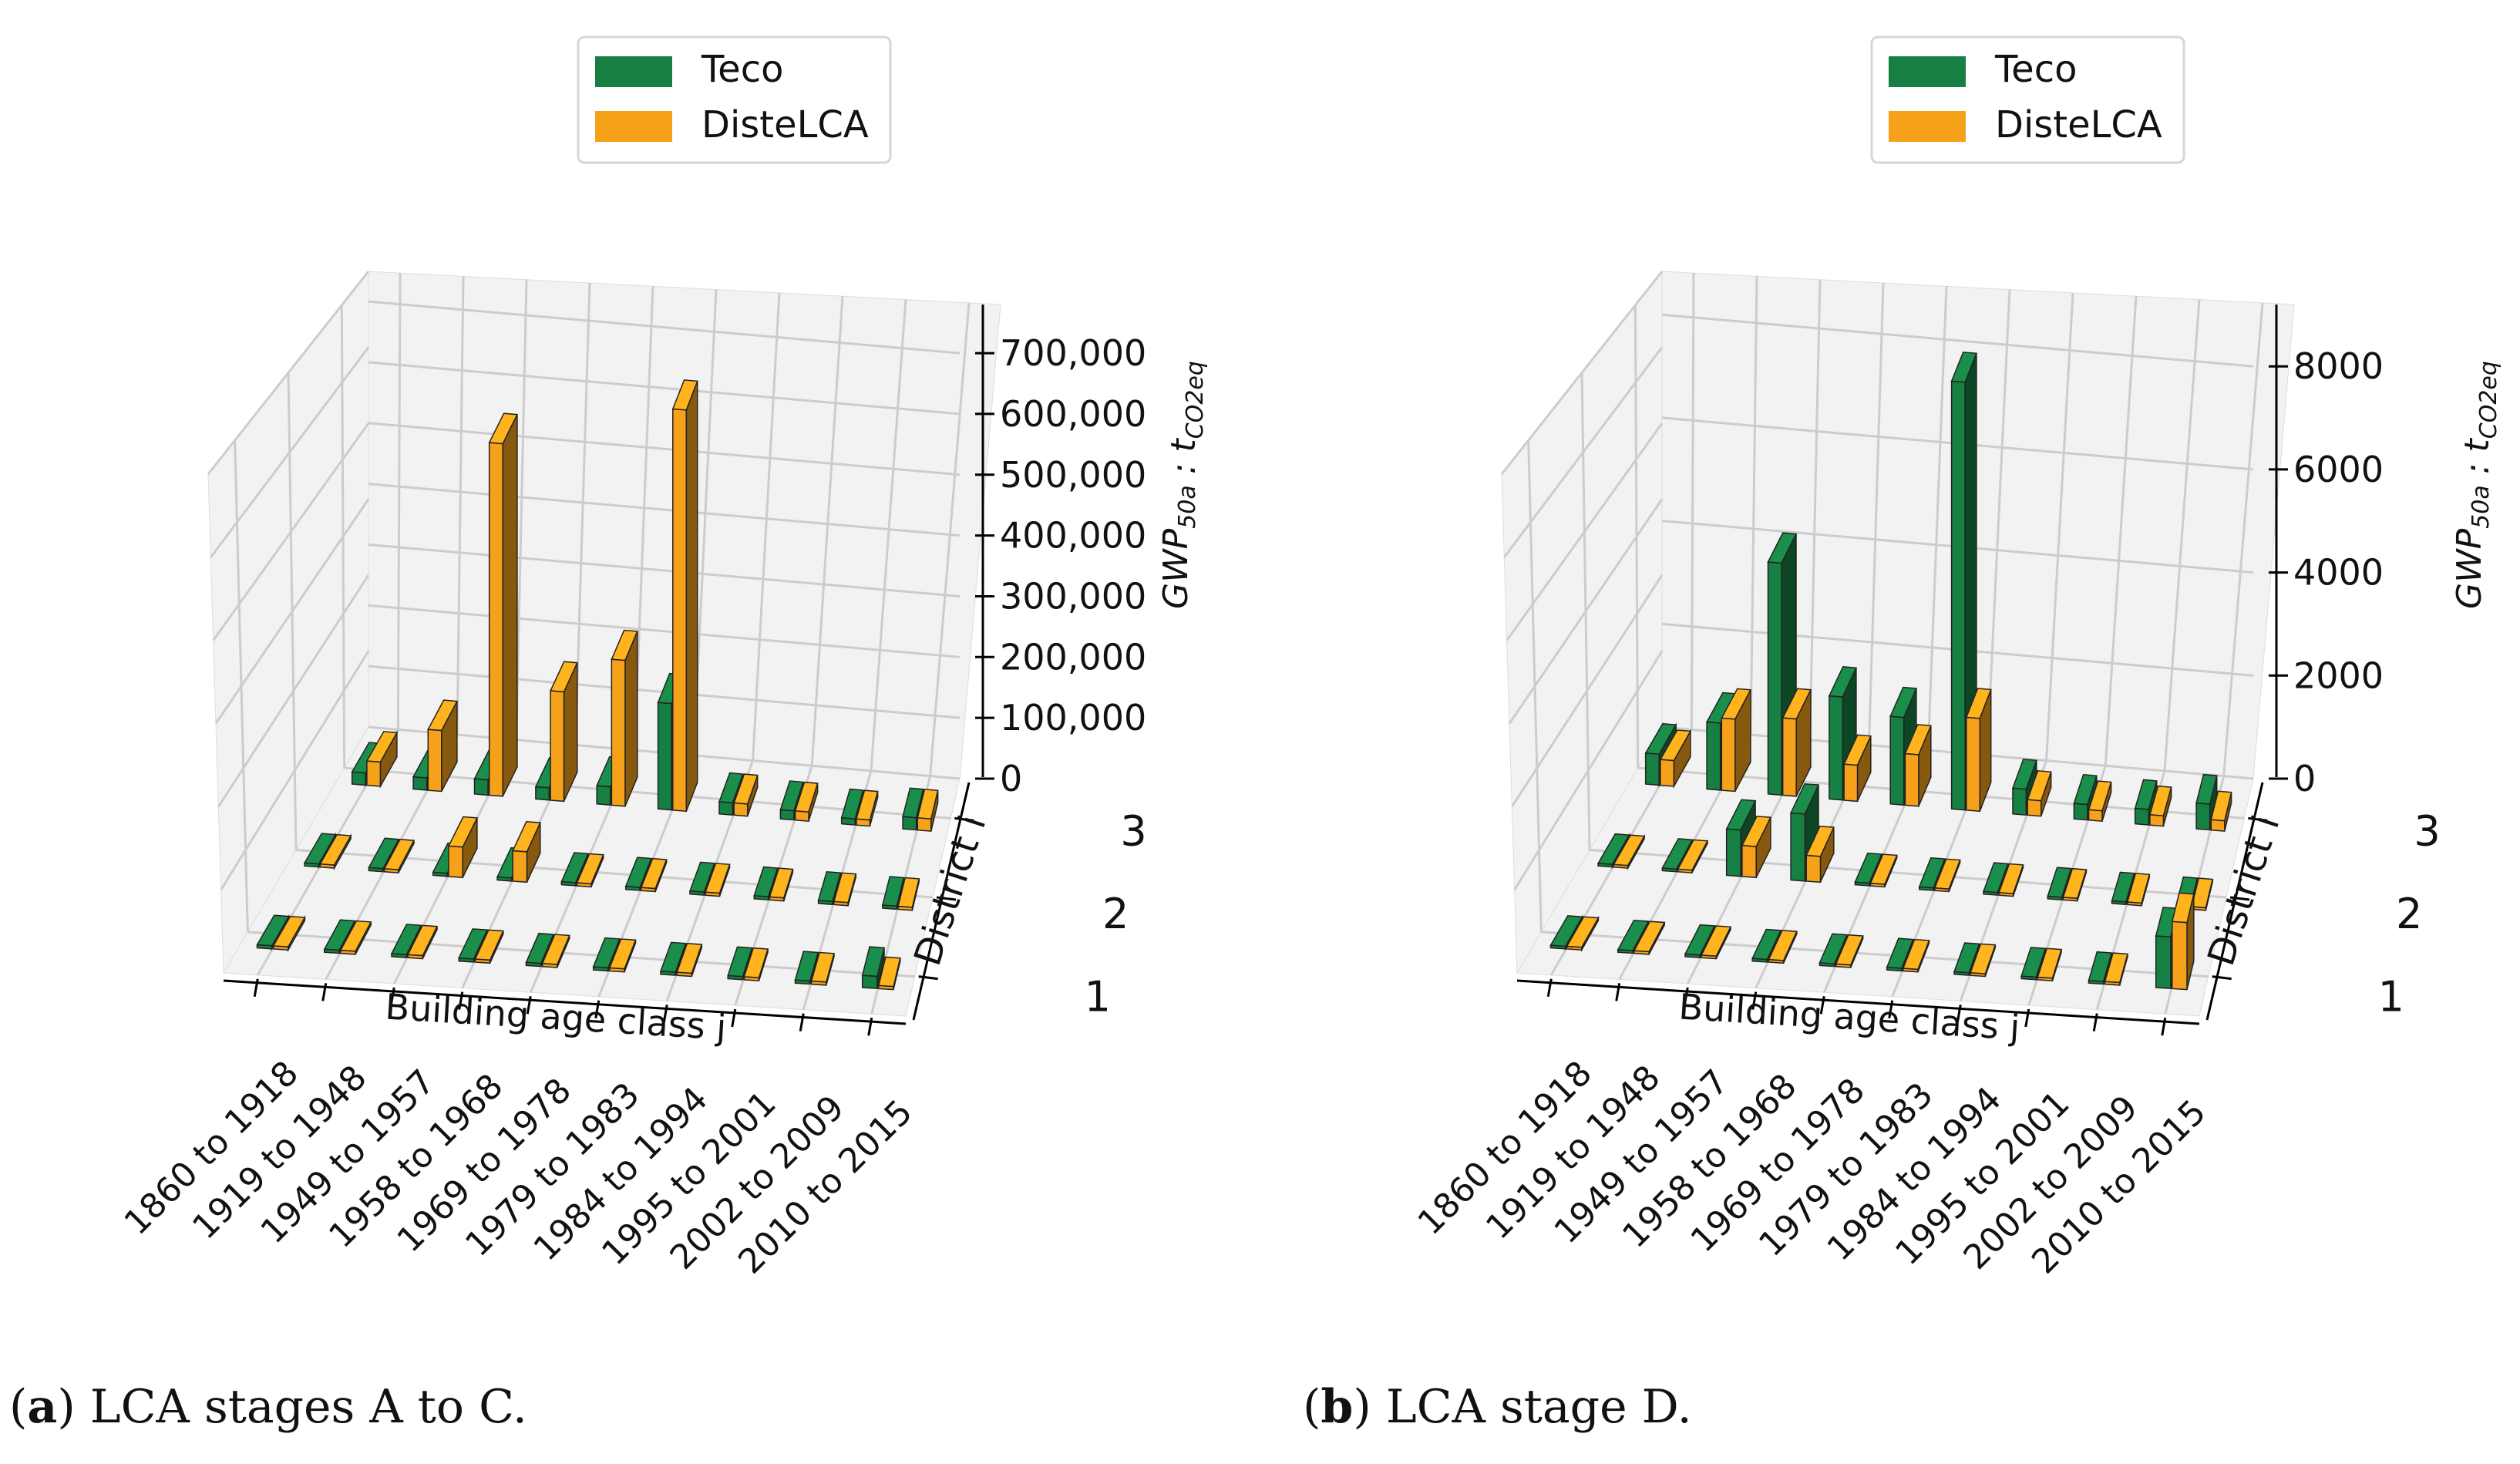 The height and width of the screenshot is (1464, 2520). What do you see at coordinates (268, 1407) in the screenshot?
I see `caption-a: (a) LCA stages A to C.` at bounding box center [268, 1407].